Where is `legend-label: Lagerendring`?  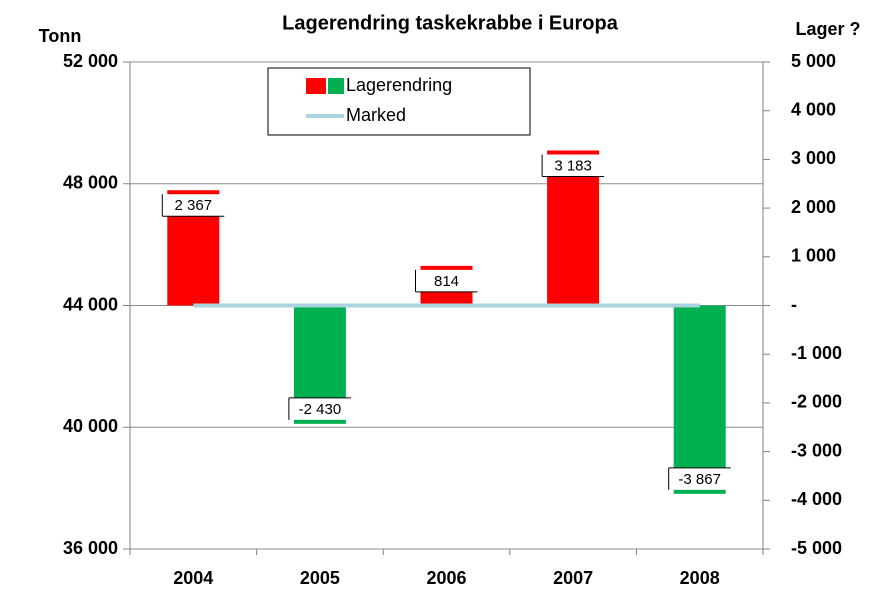 legend-label: Lagerendring is located at coordinates (399, 85).